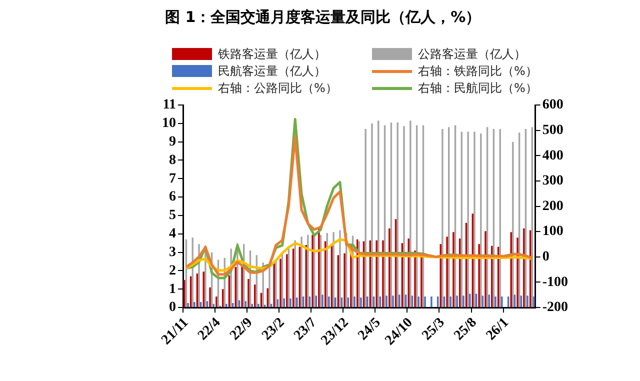 This screenshot has width=640, height=381. I want to click on legend-label: 民航客运量（亿人）, so click(272, 71).